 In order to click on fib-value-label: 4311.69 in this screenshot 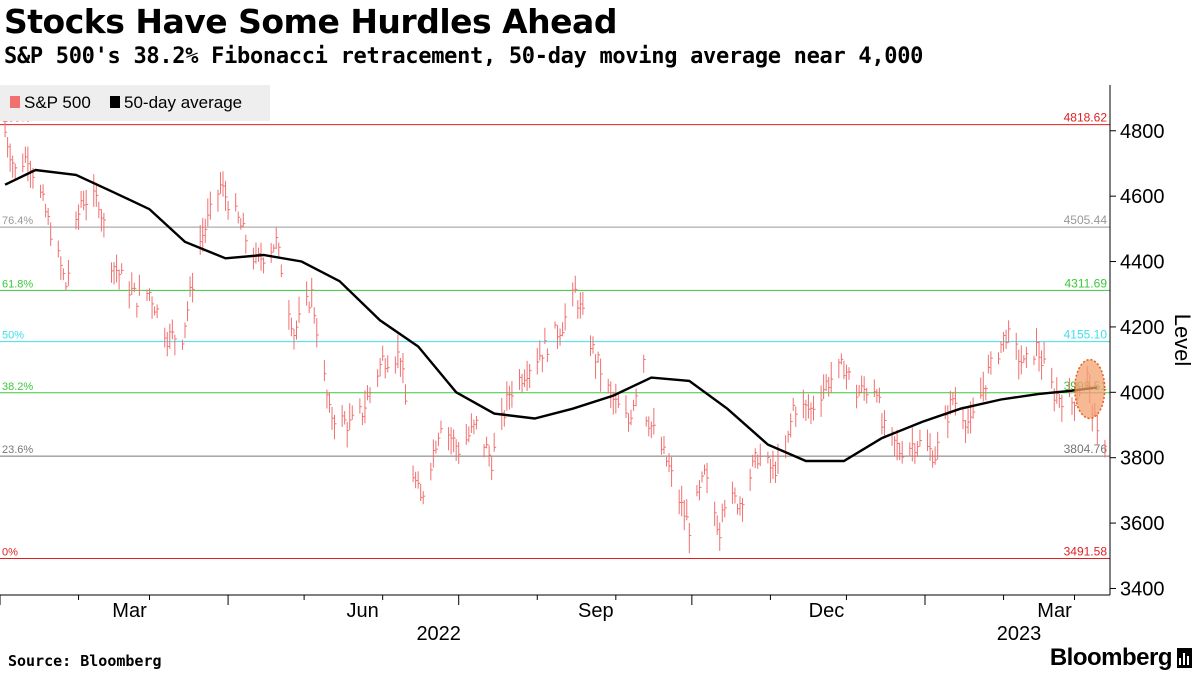, I will do `click(1086, 283)`.